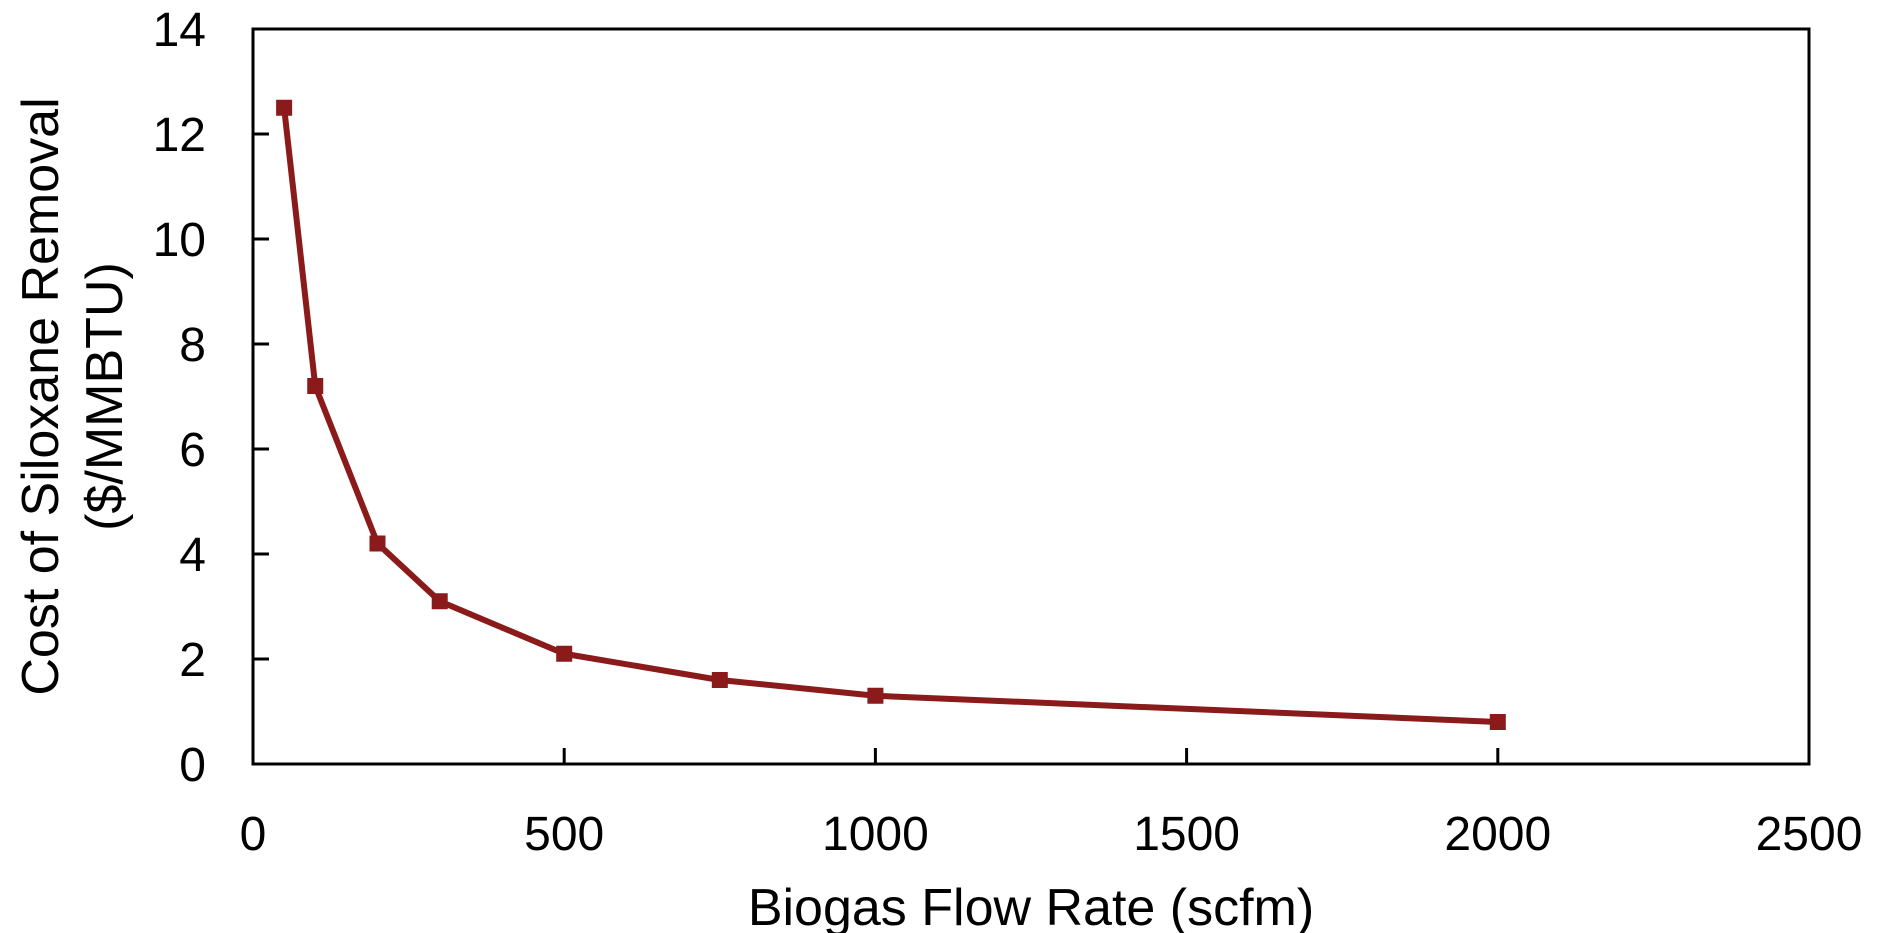  What do you see at coordinates (192, 765) in the screenshot?
I see `y-tick-label: 0` at bounding box center [192, 765].